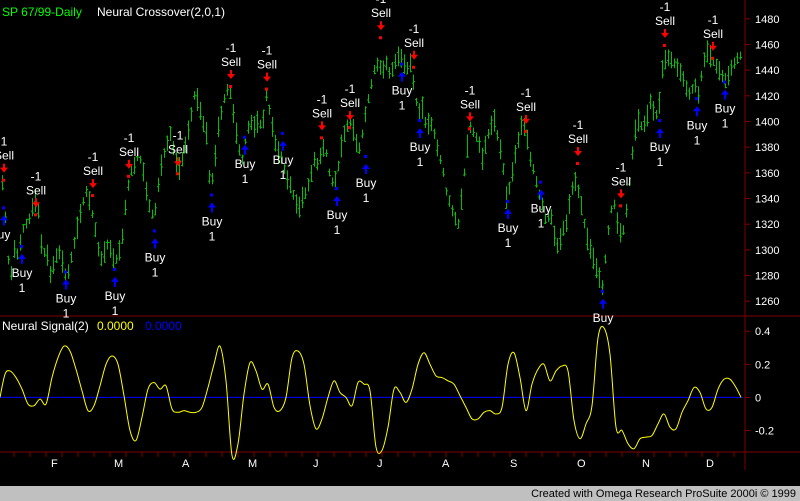 This screenshot has height=501, width=800. What do you see at coordinates (350, 89) in the screenshot?
I see `sell-qty: -1` at bounding box center [350, 89].